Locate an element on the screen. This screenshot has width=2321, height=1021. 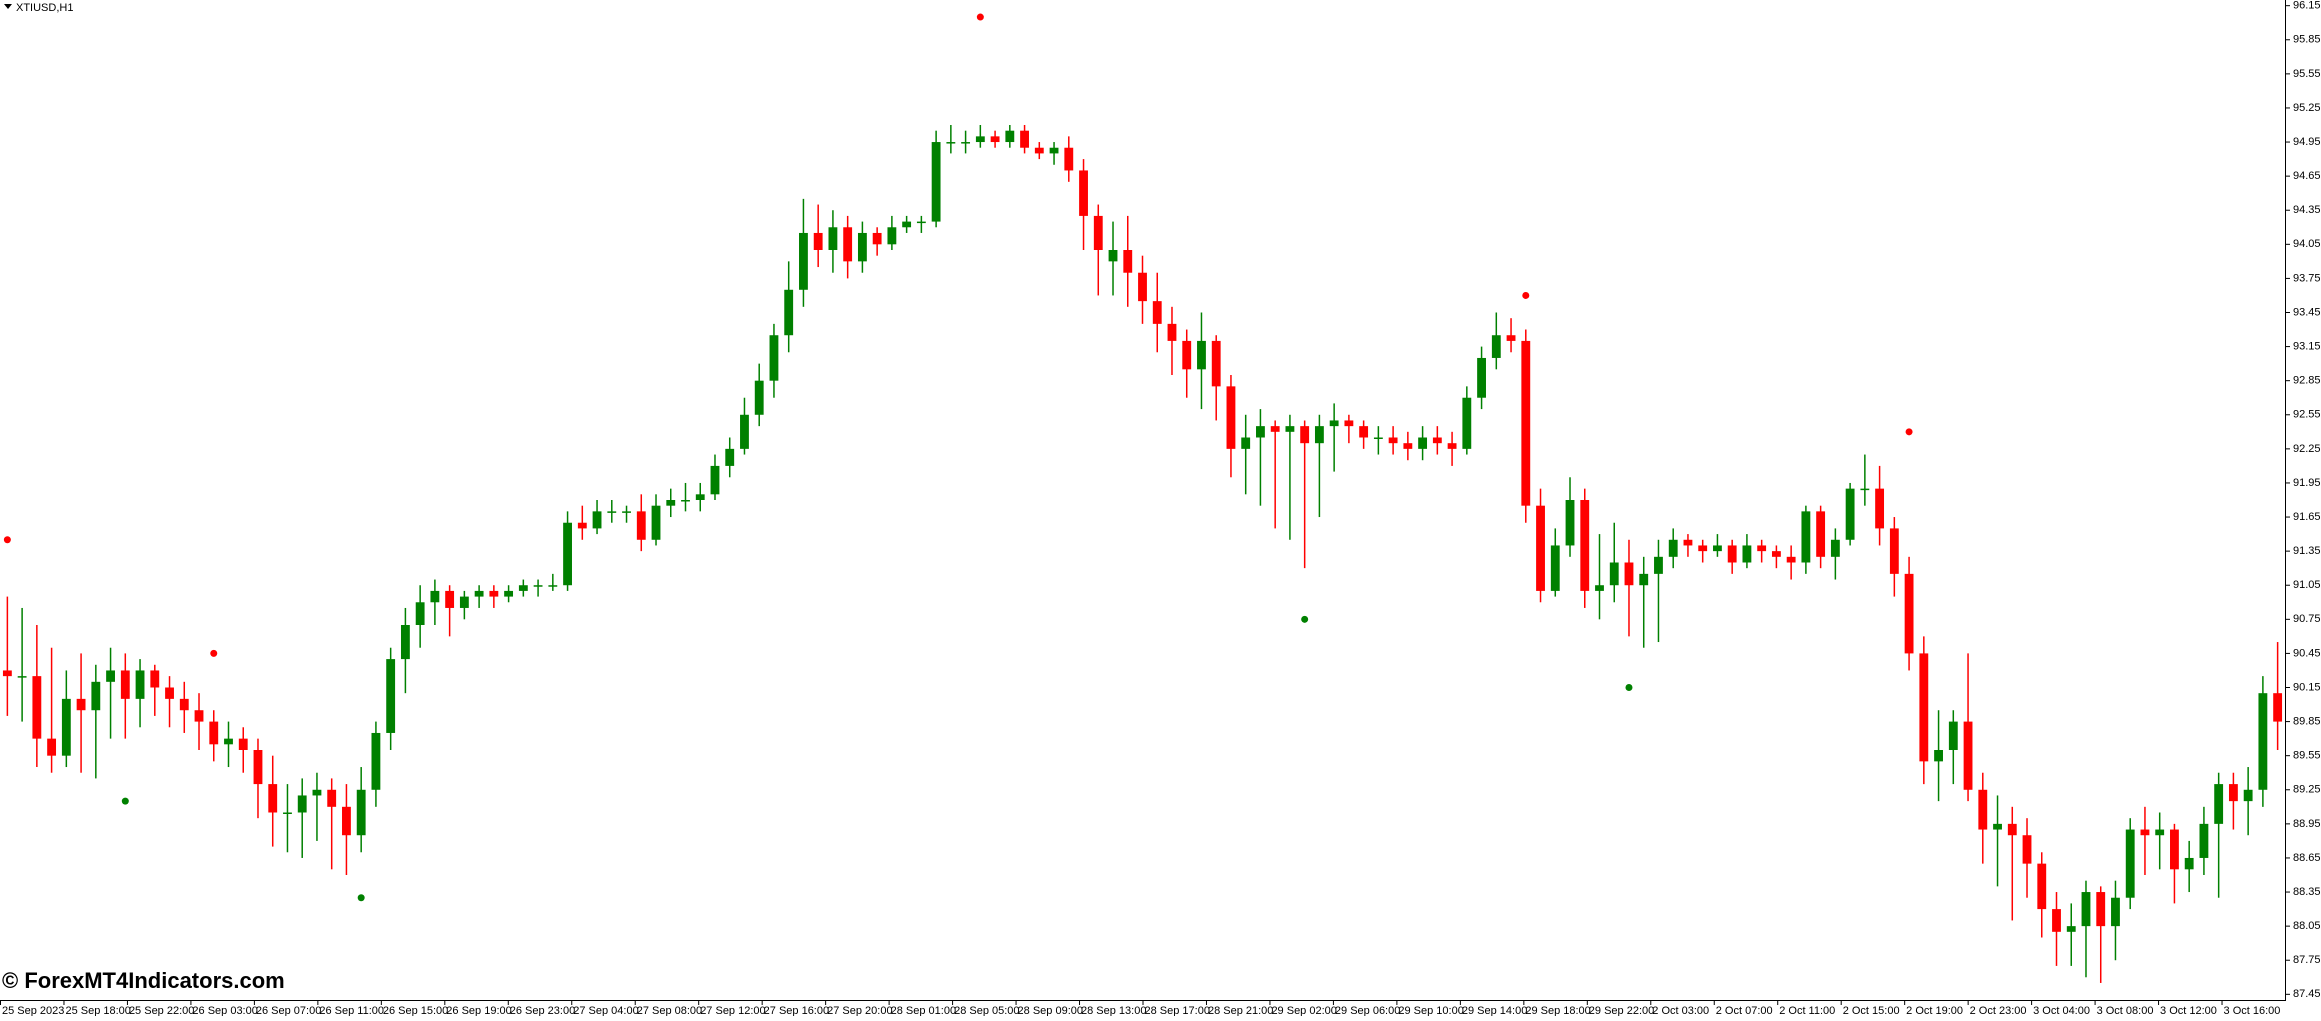
x-tick-label: 2 Oct 11:00 is located at coordinates (1807, 1010).